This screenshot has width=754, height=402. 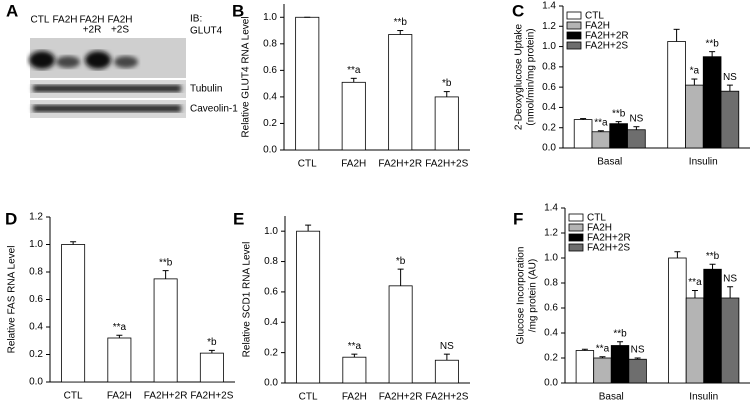 What do you see at coordinates (611, 397) in the screenshot?
I see `x-tick-label: Basal` at bounding box center [611, 397].